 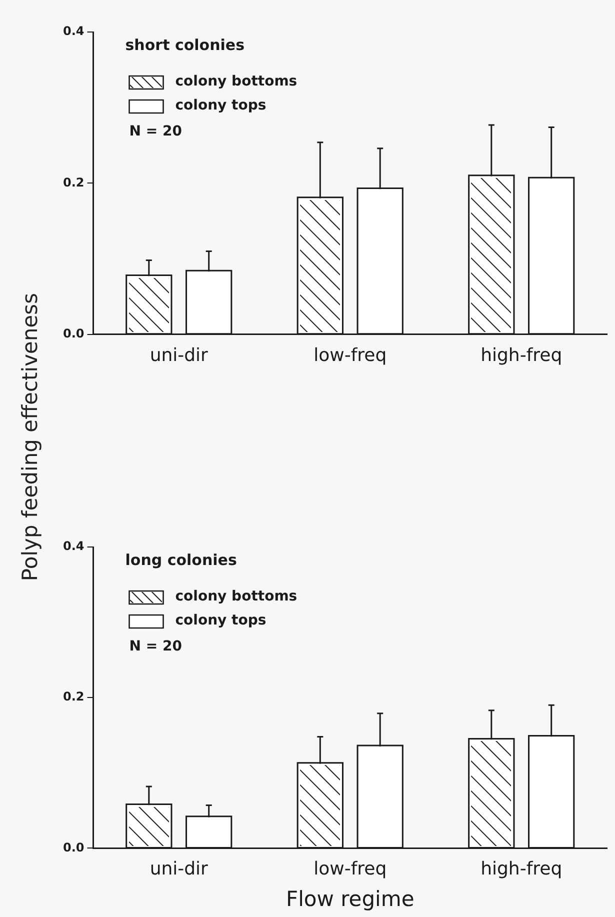 What do you see at coordinates (350, 898) in the screenshot?
I see `x-axis-title: Flow regime` at bounding box center [350, 898].